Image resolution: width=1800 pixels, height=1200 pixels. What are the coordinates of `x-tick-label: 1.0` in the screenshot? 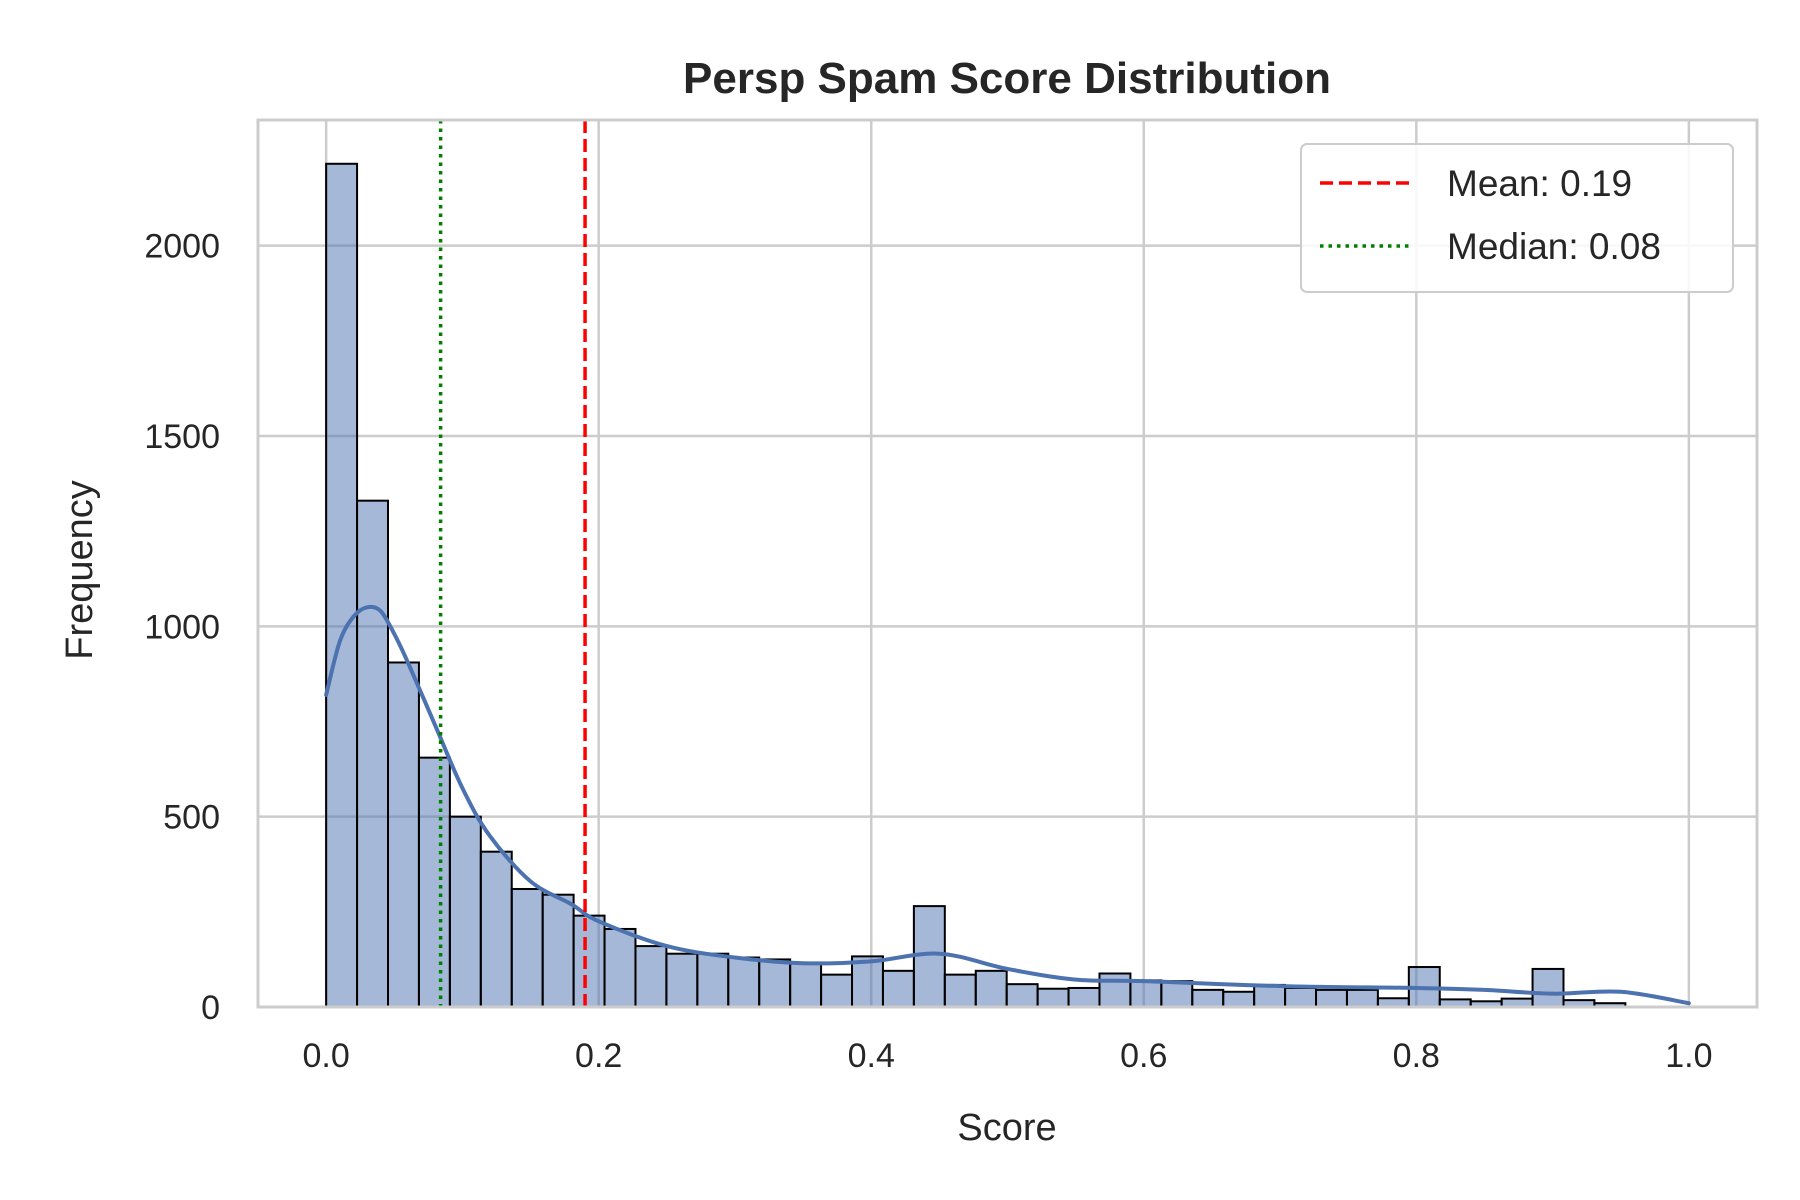 It's located at (1688, 1056).